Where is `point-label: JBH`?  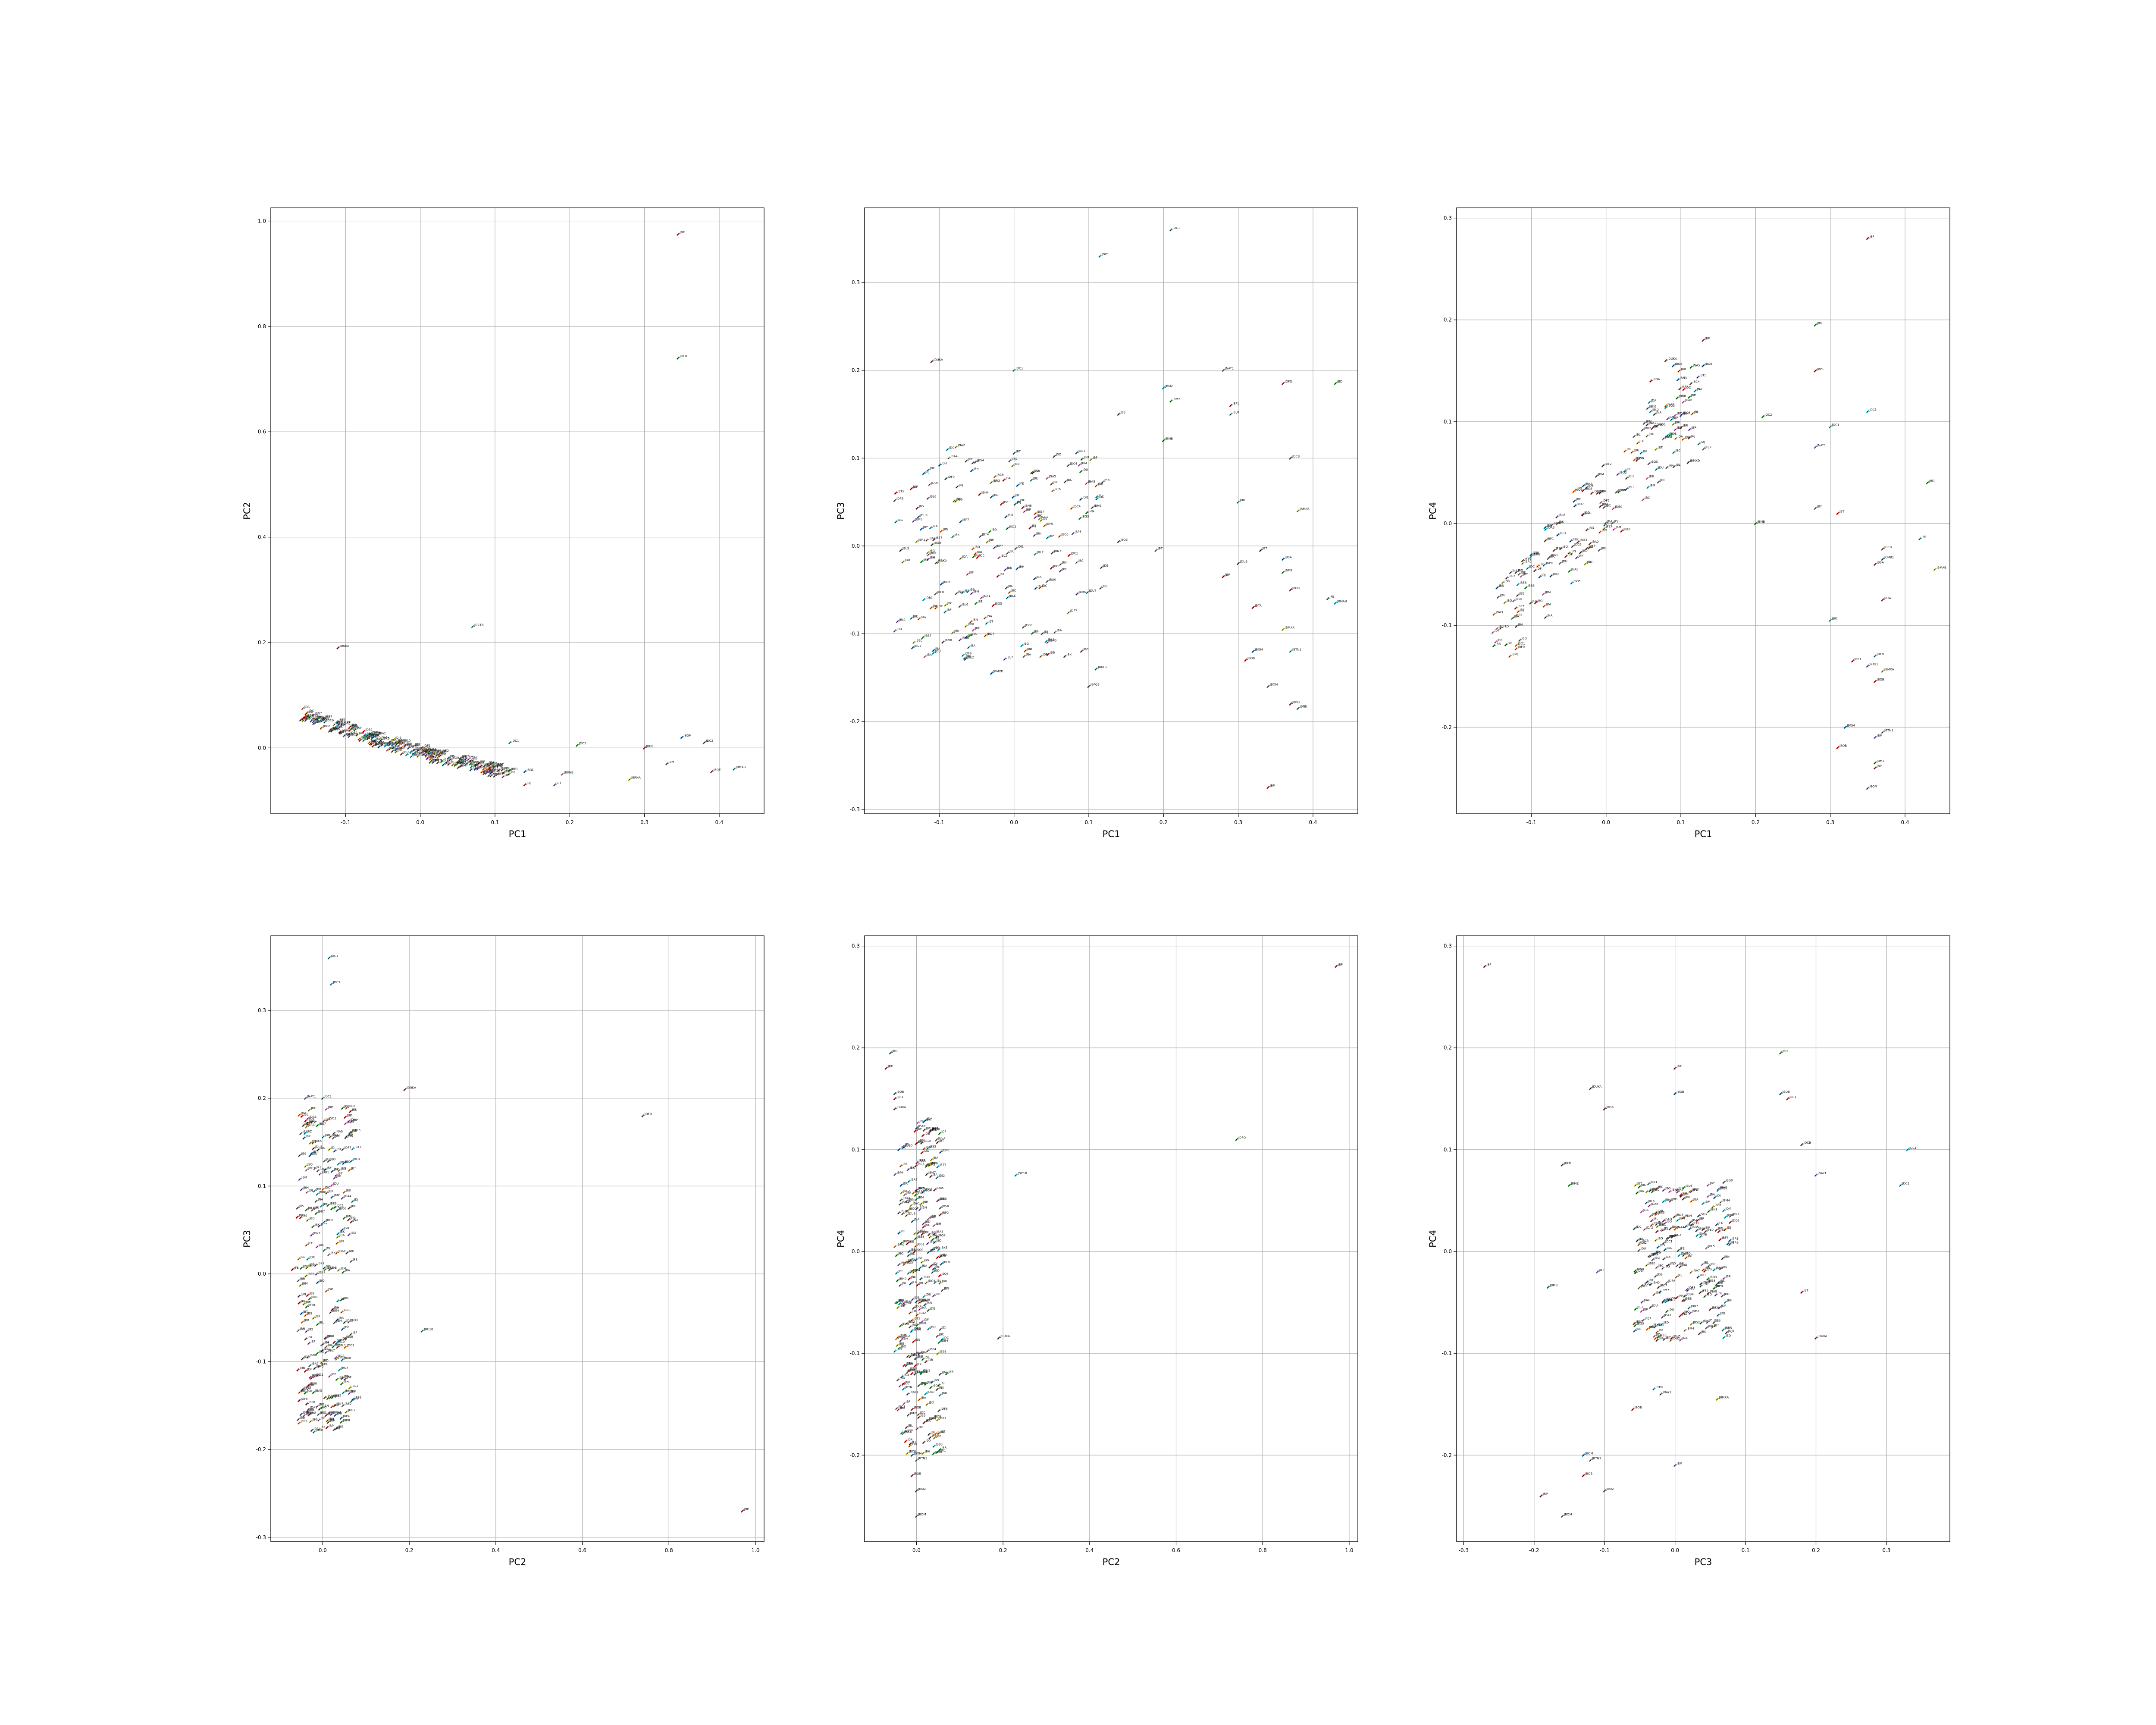
point-label: JBH is located at coordinates (336, 1207).